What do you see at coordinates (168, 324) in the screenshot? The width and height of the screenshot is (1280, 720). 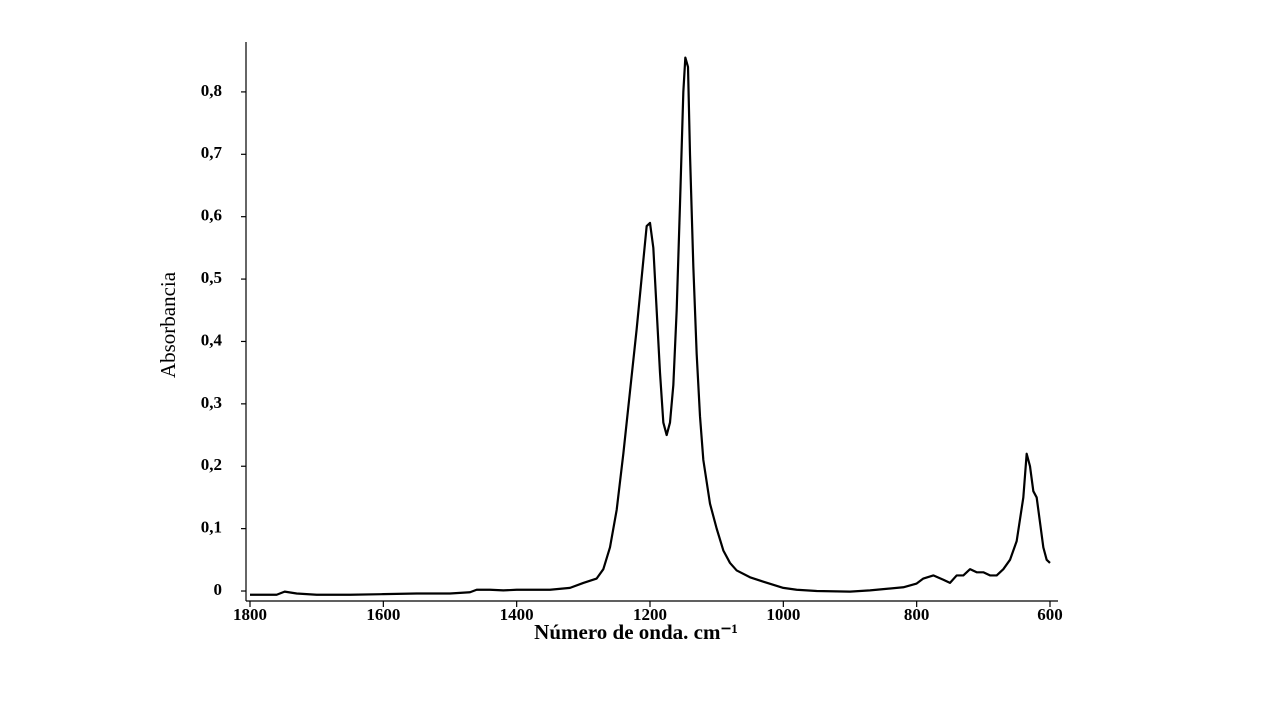 I see `y-axis-label: Absorbancia` at bounding box center [168, 324].